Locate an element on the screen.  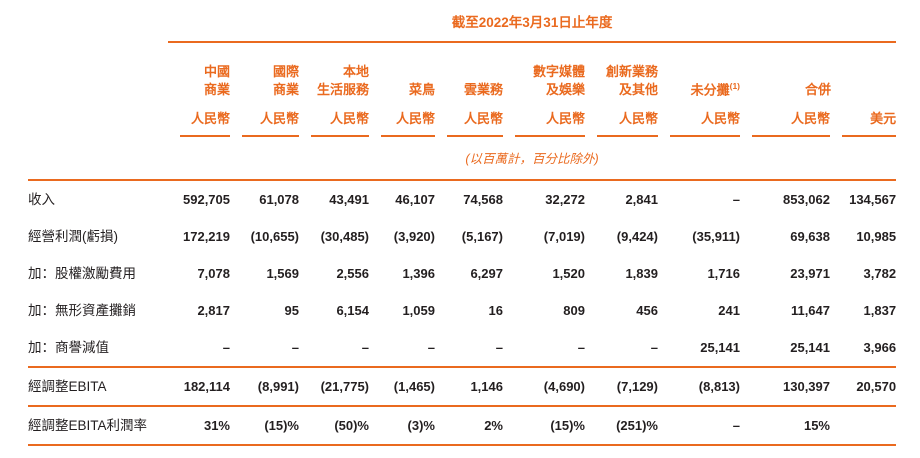
value-cell: 15% is located at coordinates (785, 426).